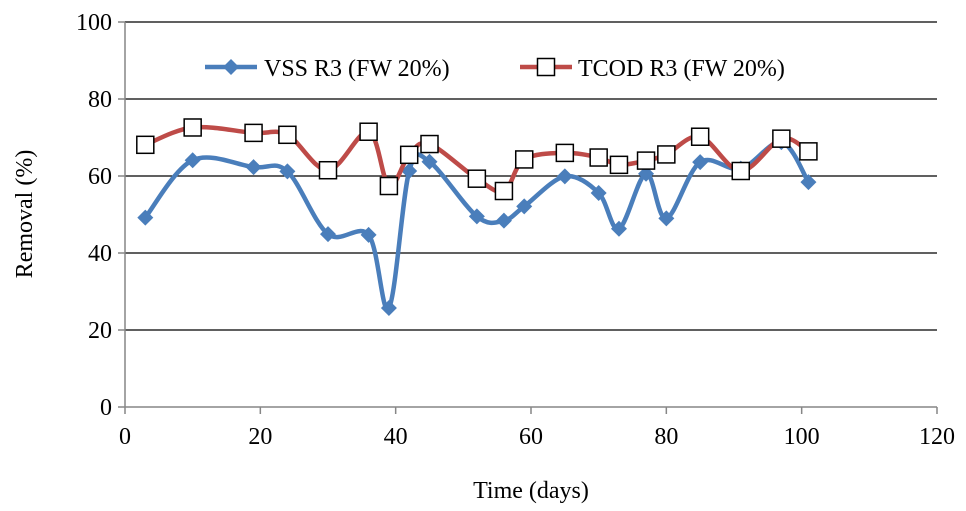  I want to click on legend: VSS R3 (FW 20%) TCOD R3 (FW 20%), so click(495, 69).